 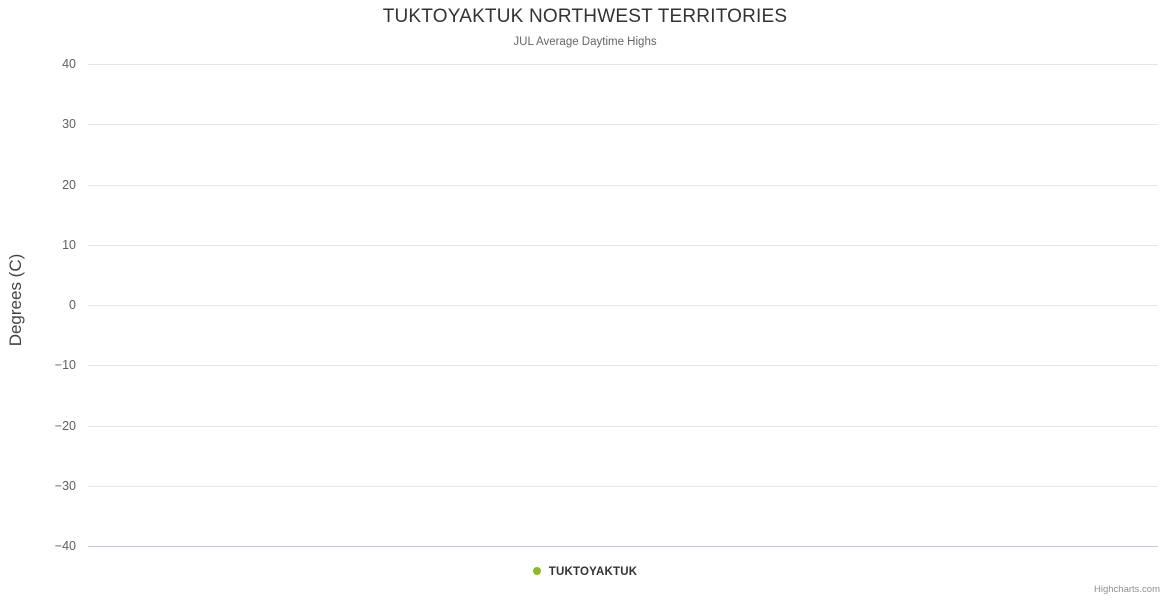 I want to click on legend-item-tuktoyaktuk: TUKTOYAKTUK, so click(x=585, y=572).